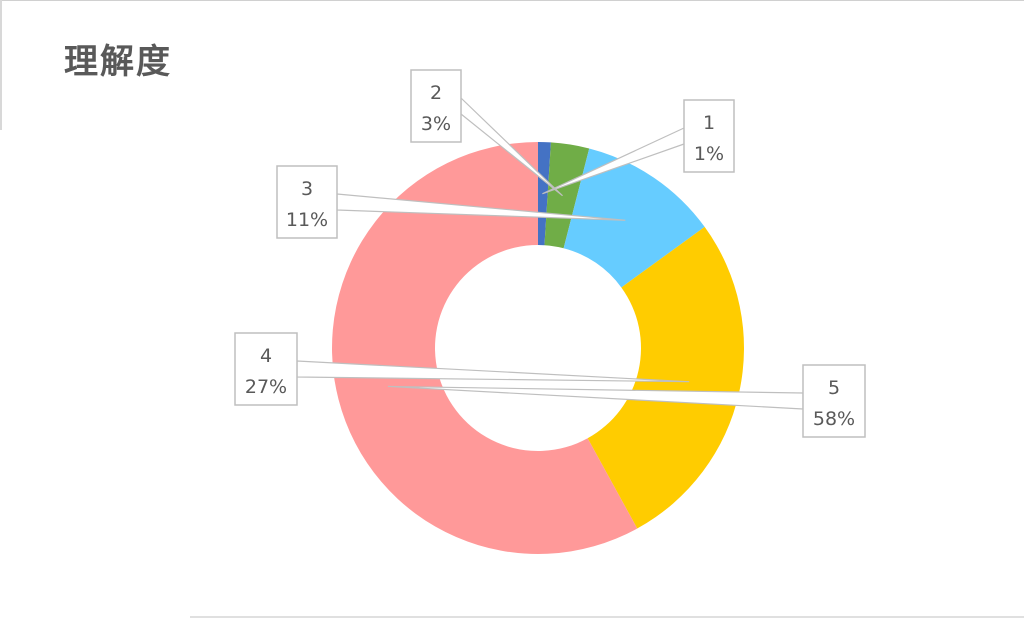  What do you see at coordinates (834, 388) in the screenshot?
I see `data-label-category: 5` at bounding box center [834, 388].